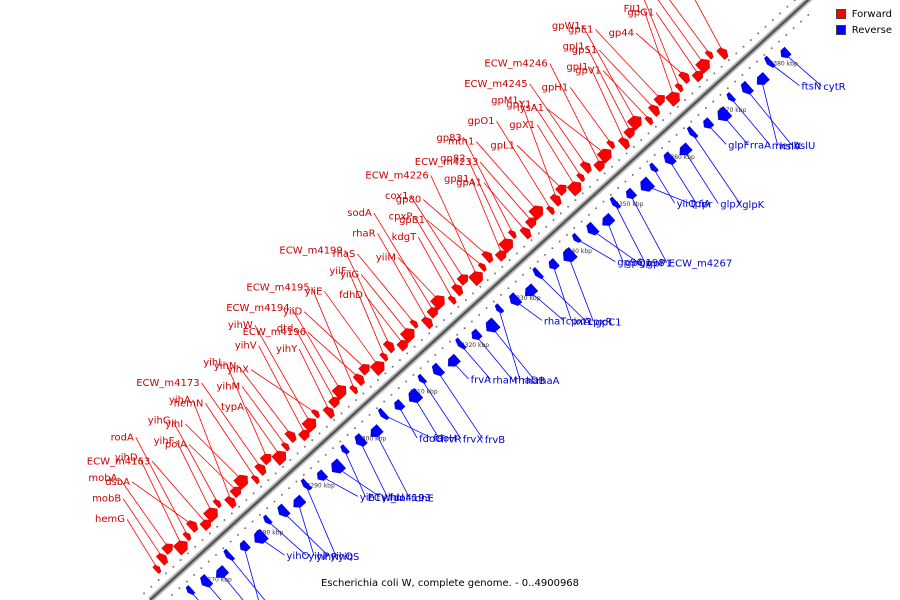 The height and width of the screenshot is (600, 900). I want to click on reverse-gene-label-yihr: yihR, so click(327, 557).